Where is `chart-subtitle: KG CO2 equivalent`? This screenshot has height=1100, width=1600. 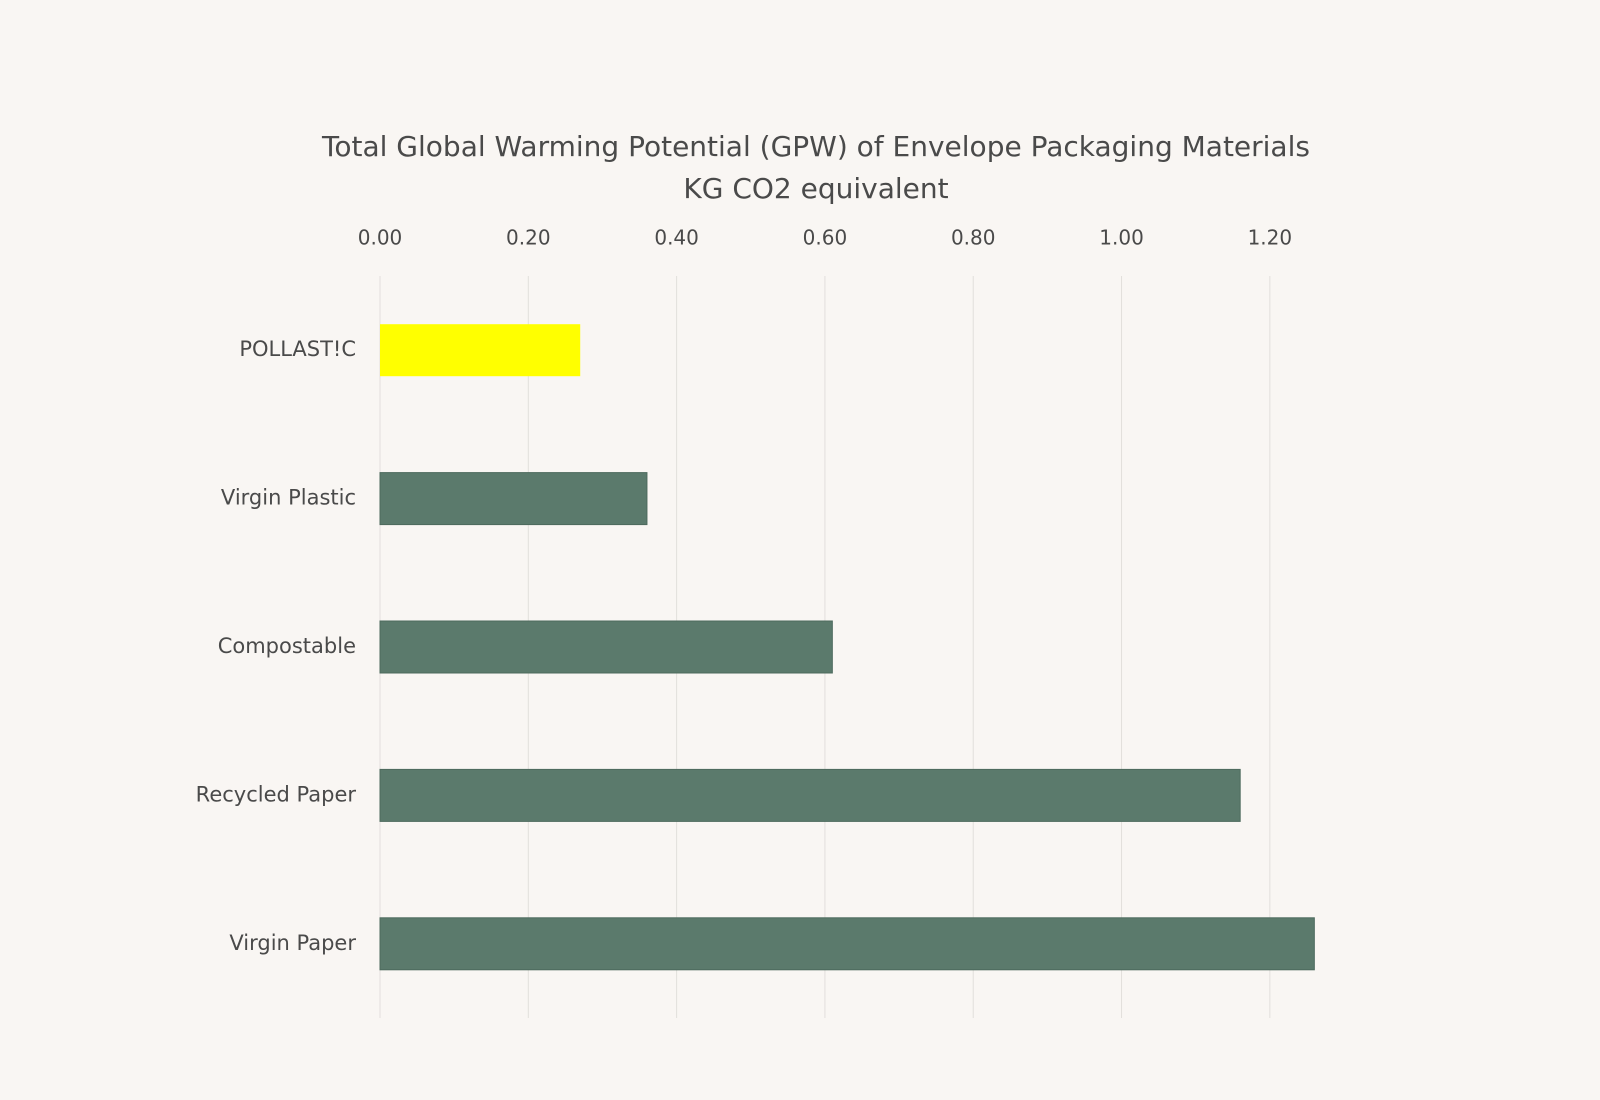
chart-subtitle: KG CO2 equivalent is located at coordinates (815, 188).